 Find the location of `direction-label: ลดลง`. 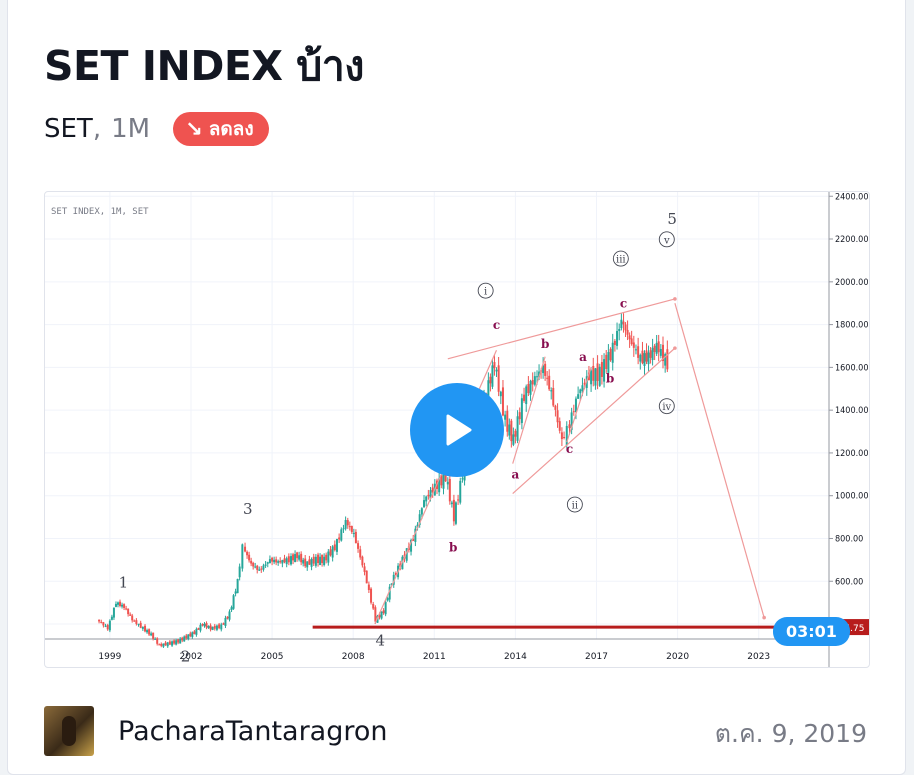

direction-label: ลดลง is located at coordinates (231, 129).